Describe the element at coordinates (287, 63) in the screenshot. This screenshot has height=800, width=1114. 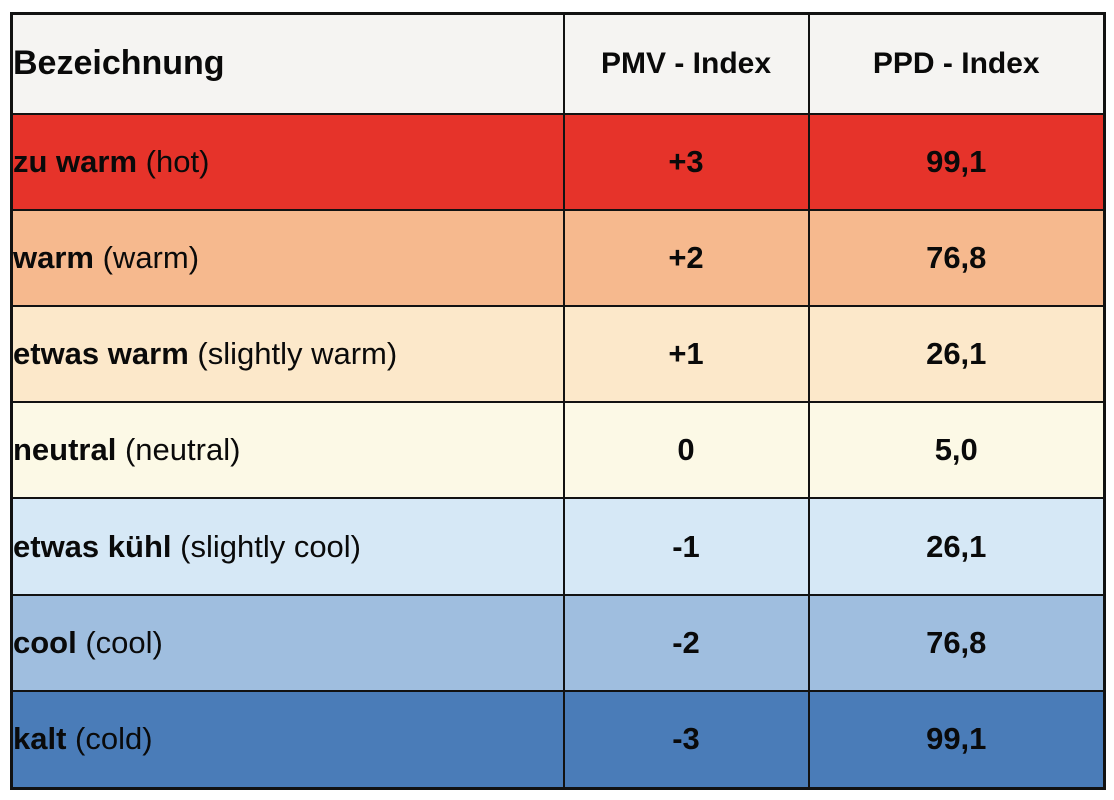
I see `column-header-designation: Bezeichnung` at that location.